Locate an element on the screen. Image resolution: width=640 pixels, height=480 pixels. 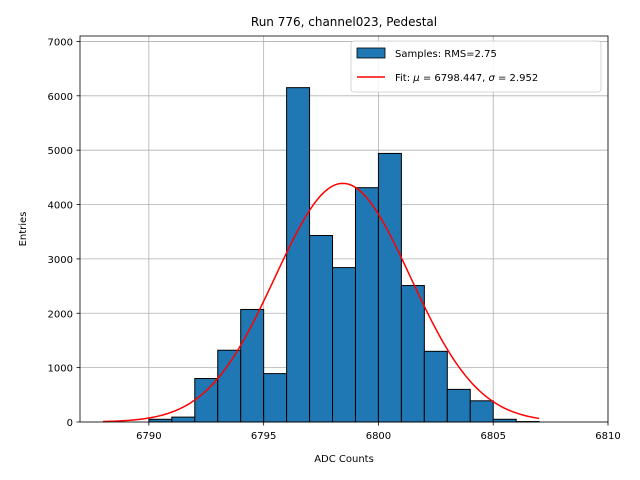
x-tick-label: 6805 is located at coordinates (492, 436).